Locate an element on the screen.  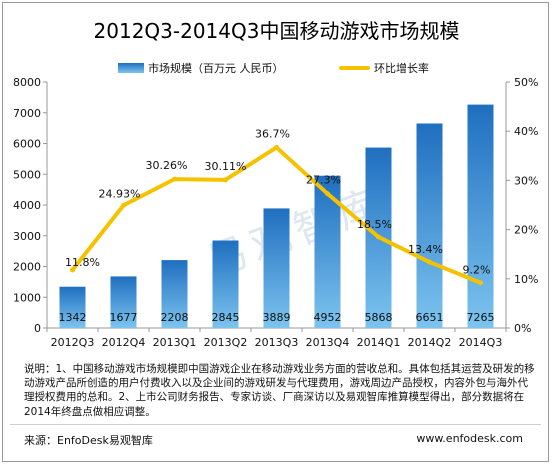
bar-value-label: 3889 is located at coordinates (277, 317).